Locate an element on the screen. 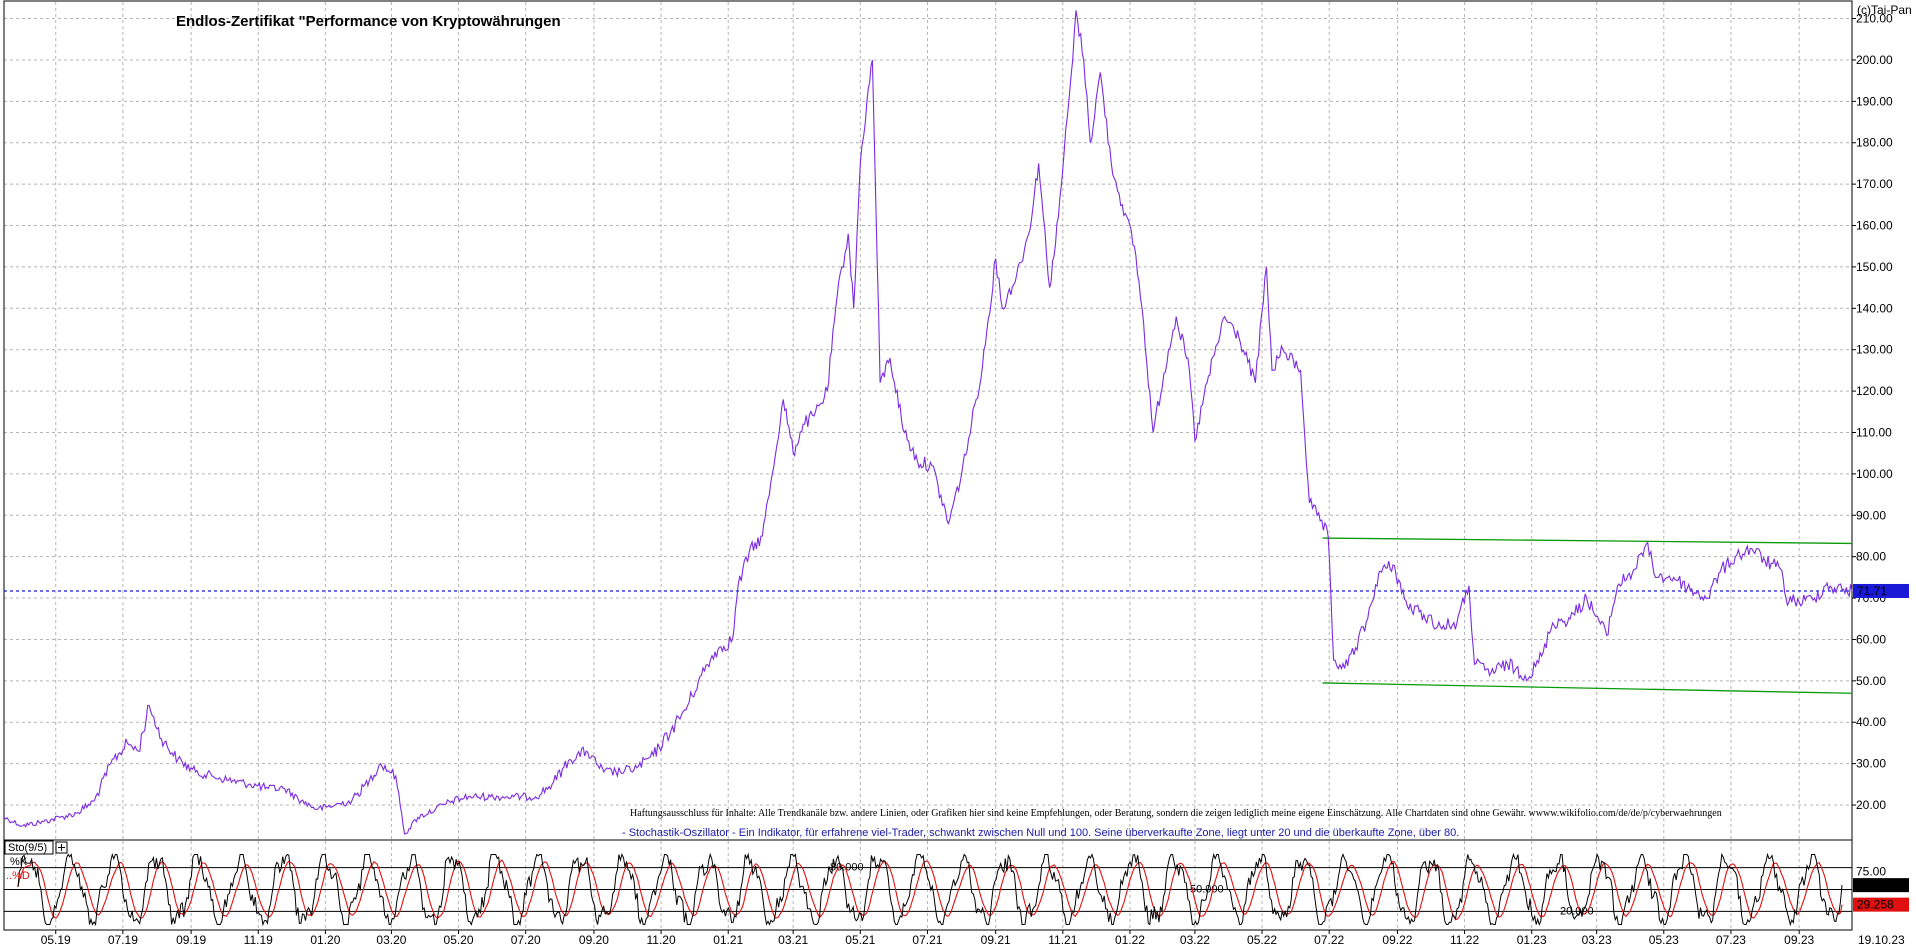 The image size is (1916, 948). y-tick-label: 100.00 is located at coordinates (1874, 474).